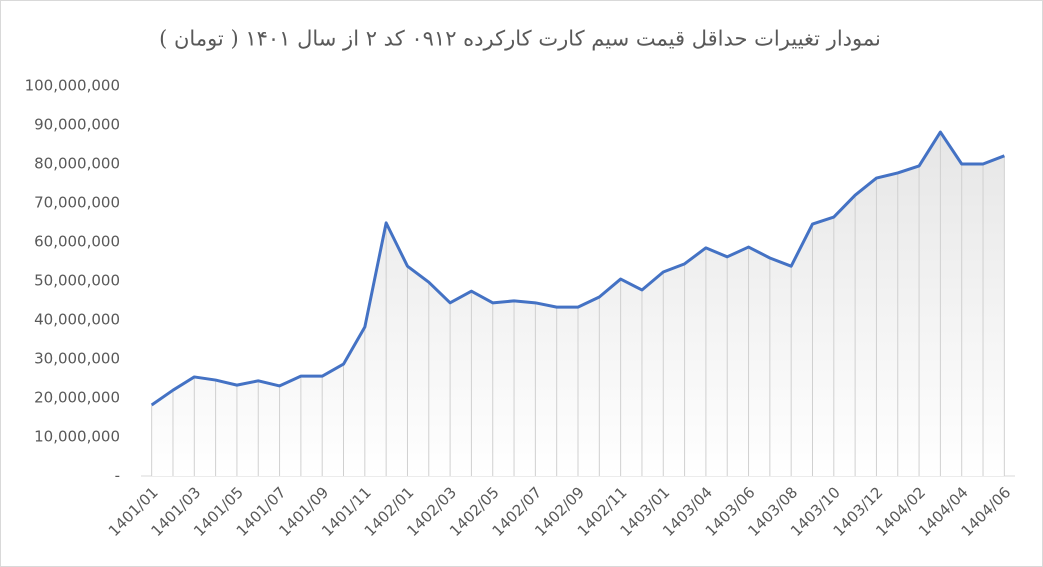 The width and height of the screenshot is (1043, 567). I want to click on y-tick-label: -, so click(117, 476).